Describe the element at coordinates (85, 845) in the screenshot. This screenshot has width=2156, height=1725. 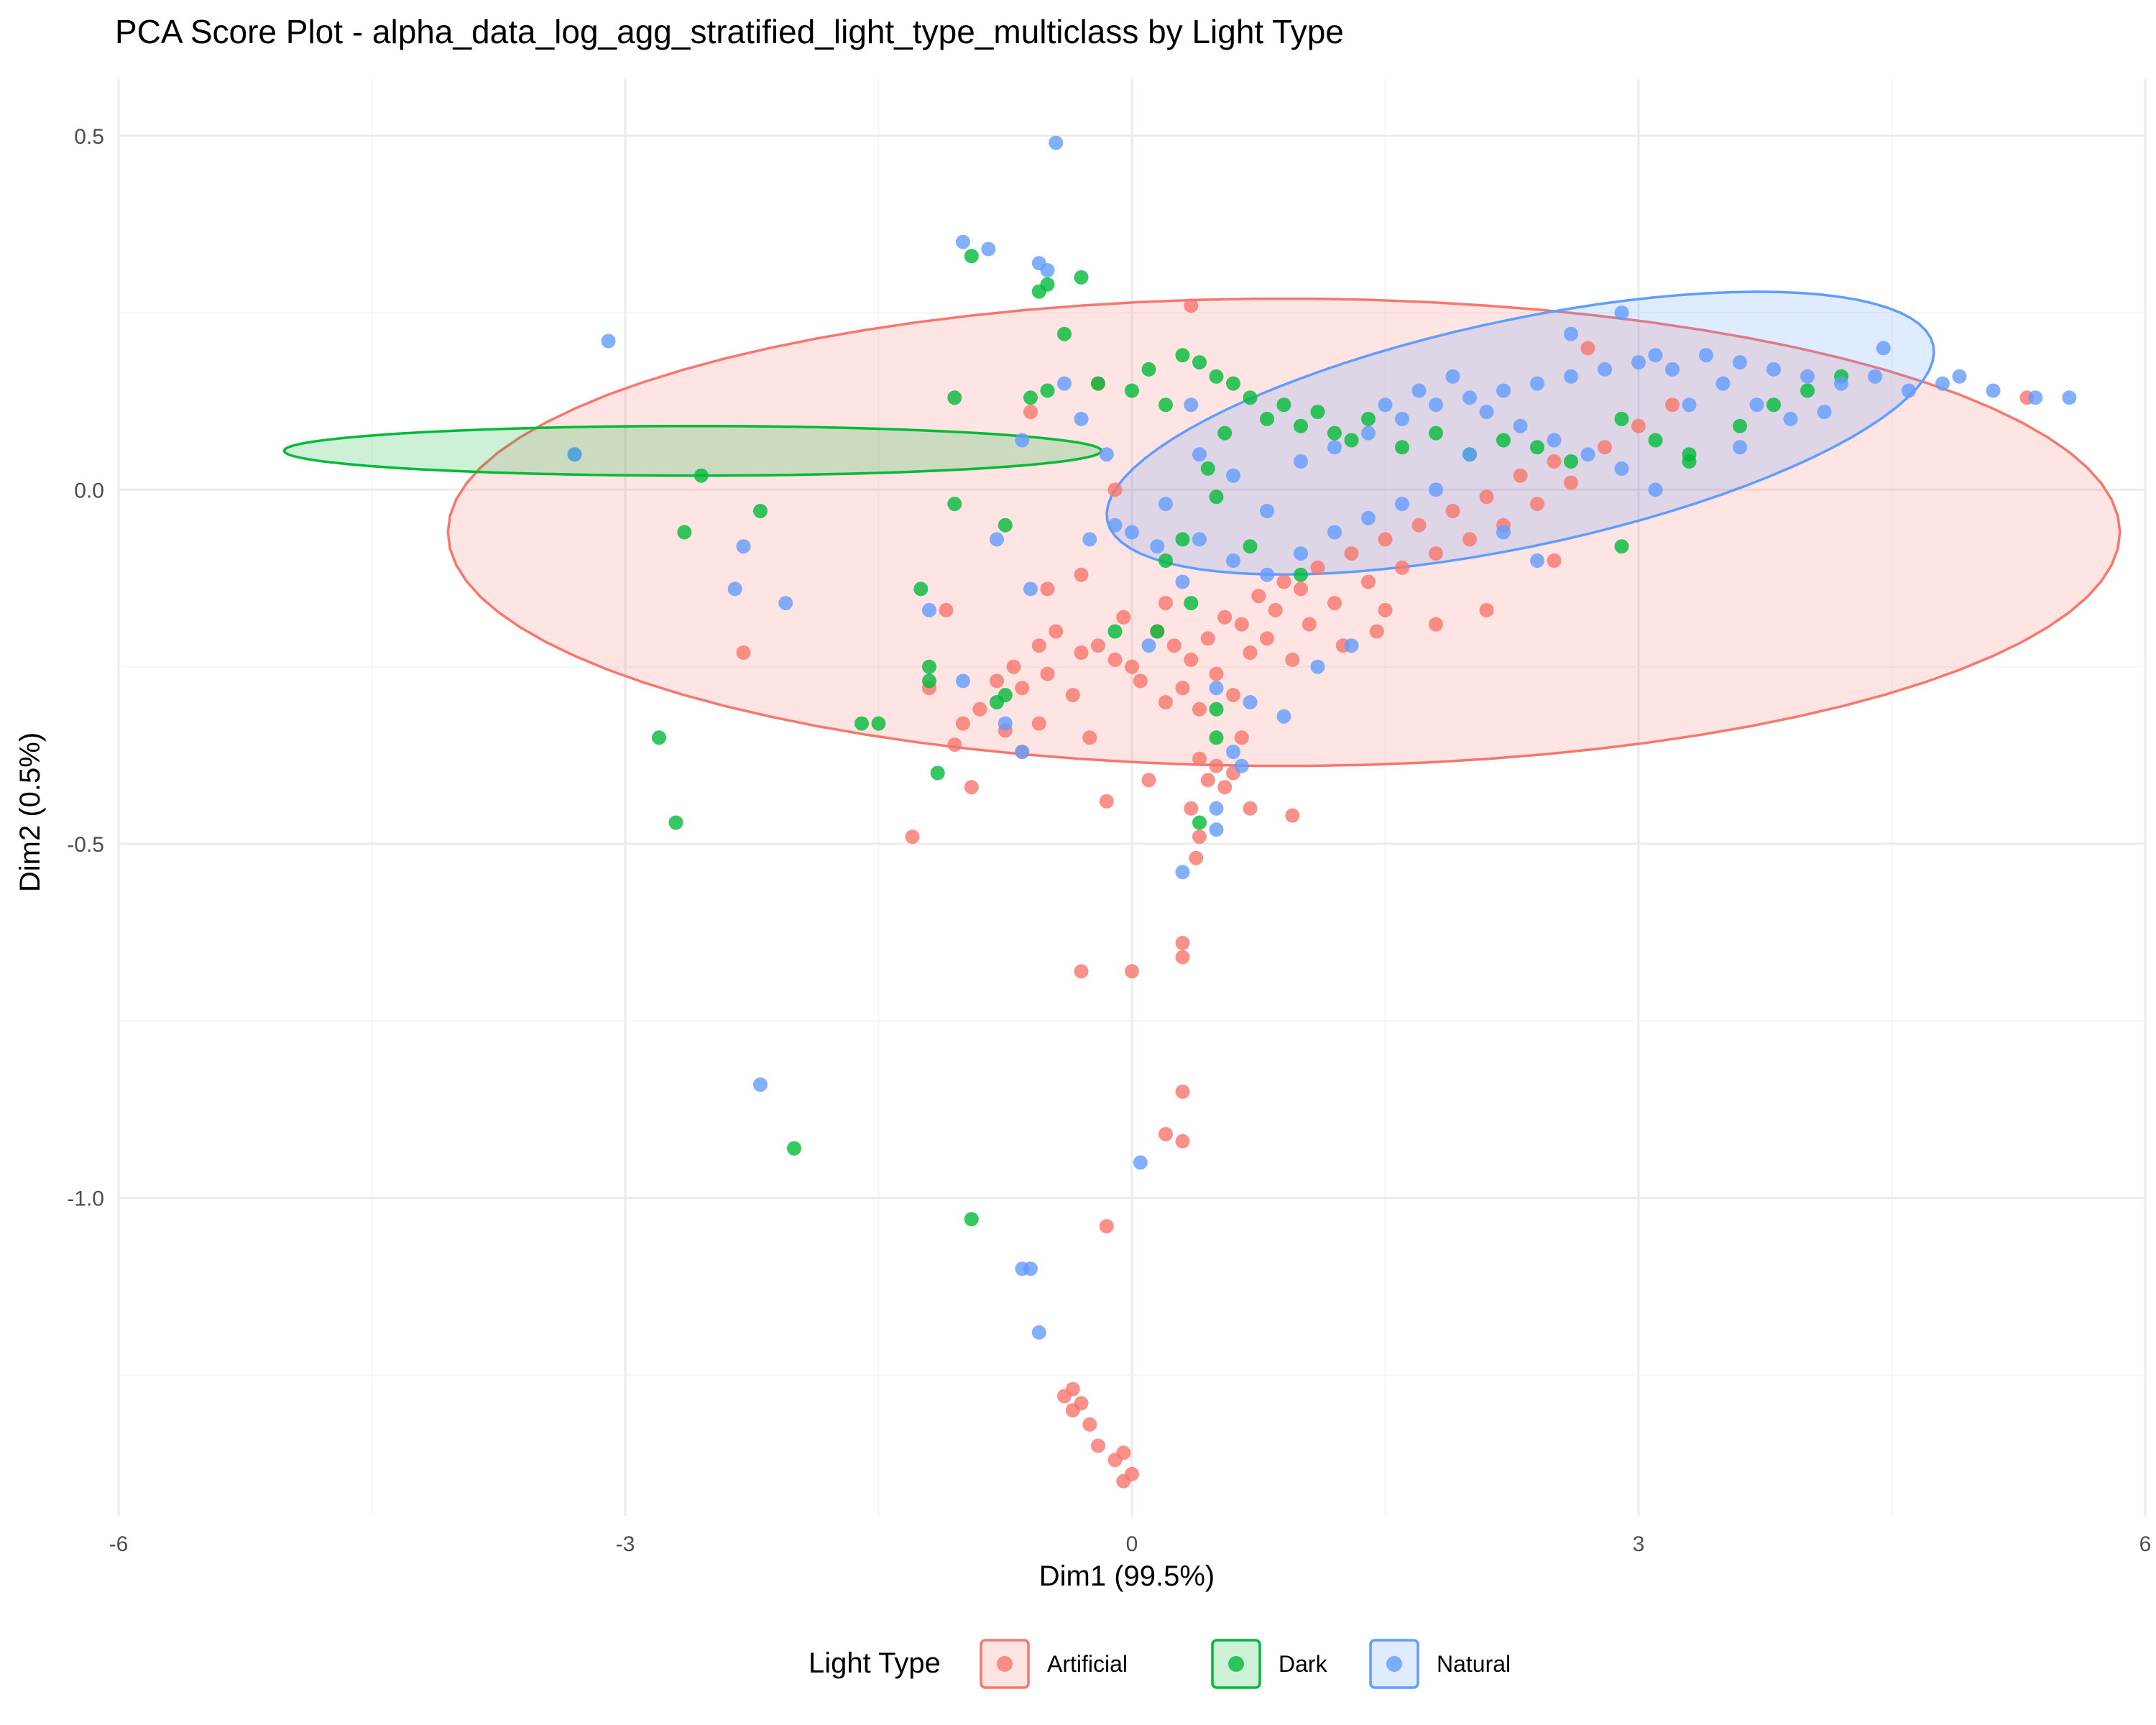
I see `y-tick-label: -0.5` at that location.